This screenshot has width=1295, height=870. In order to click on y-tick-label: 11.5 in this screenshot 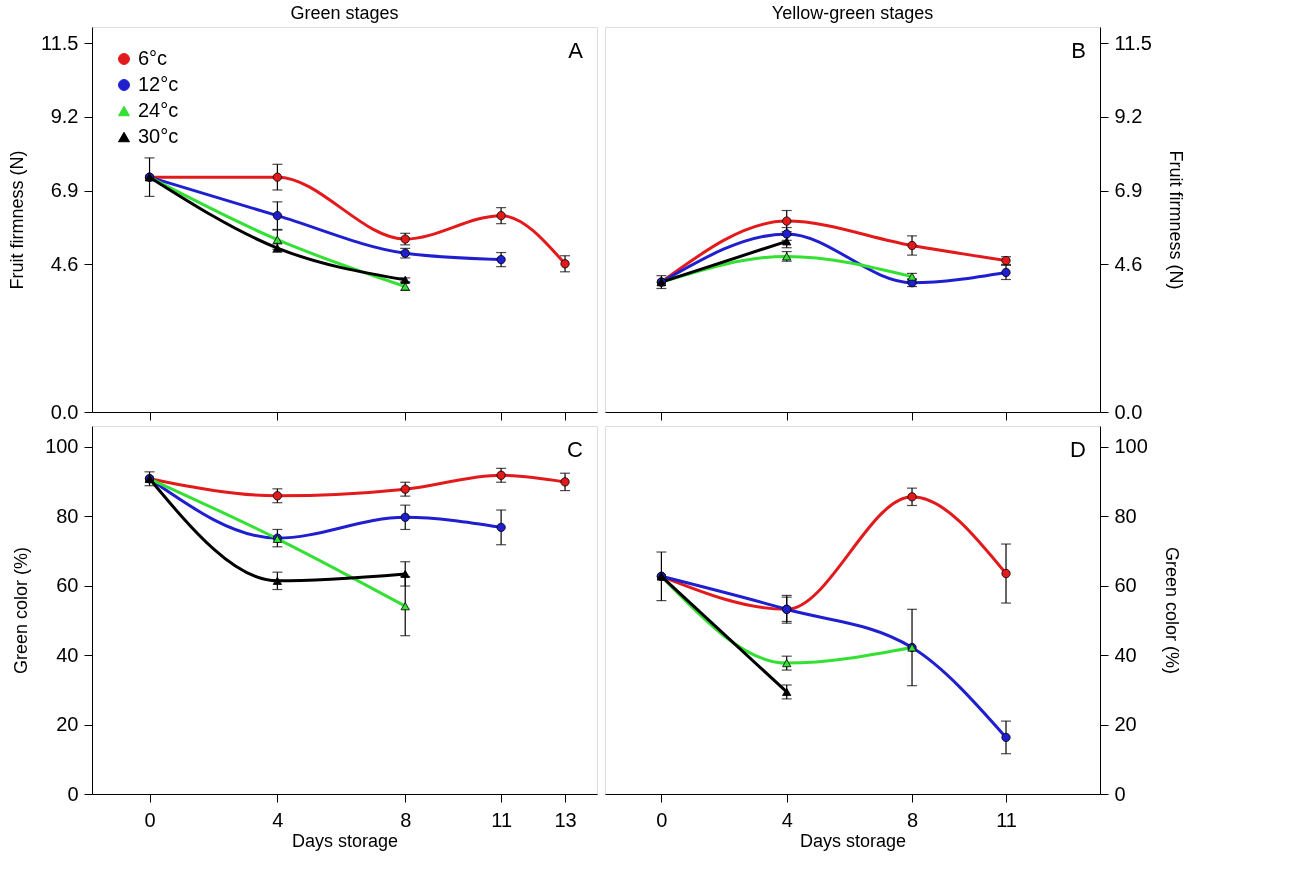, I will do `click(60, 42)`.